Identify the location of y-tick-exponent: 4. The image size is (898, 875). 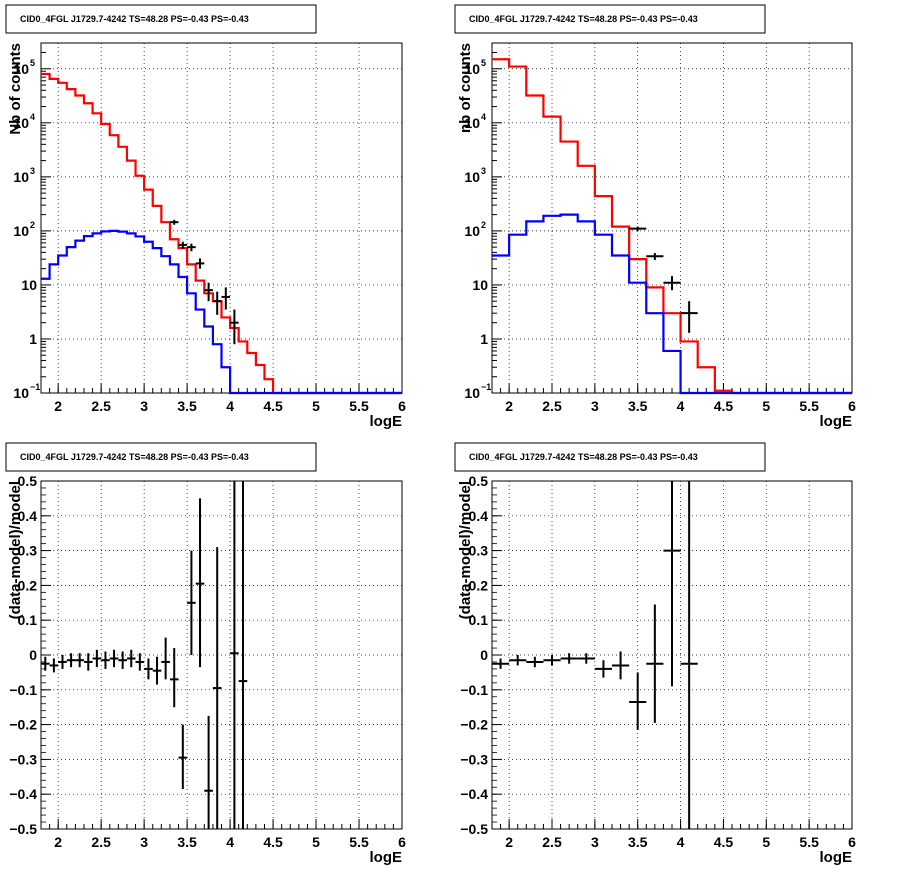
(32, 117).